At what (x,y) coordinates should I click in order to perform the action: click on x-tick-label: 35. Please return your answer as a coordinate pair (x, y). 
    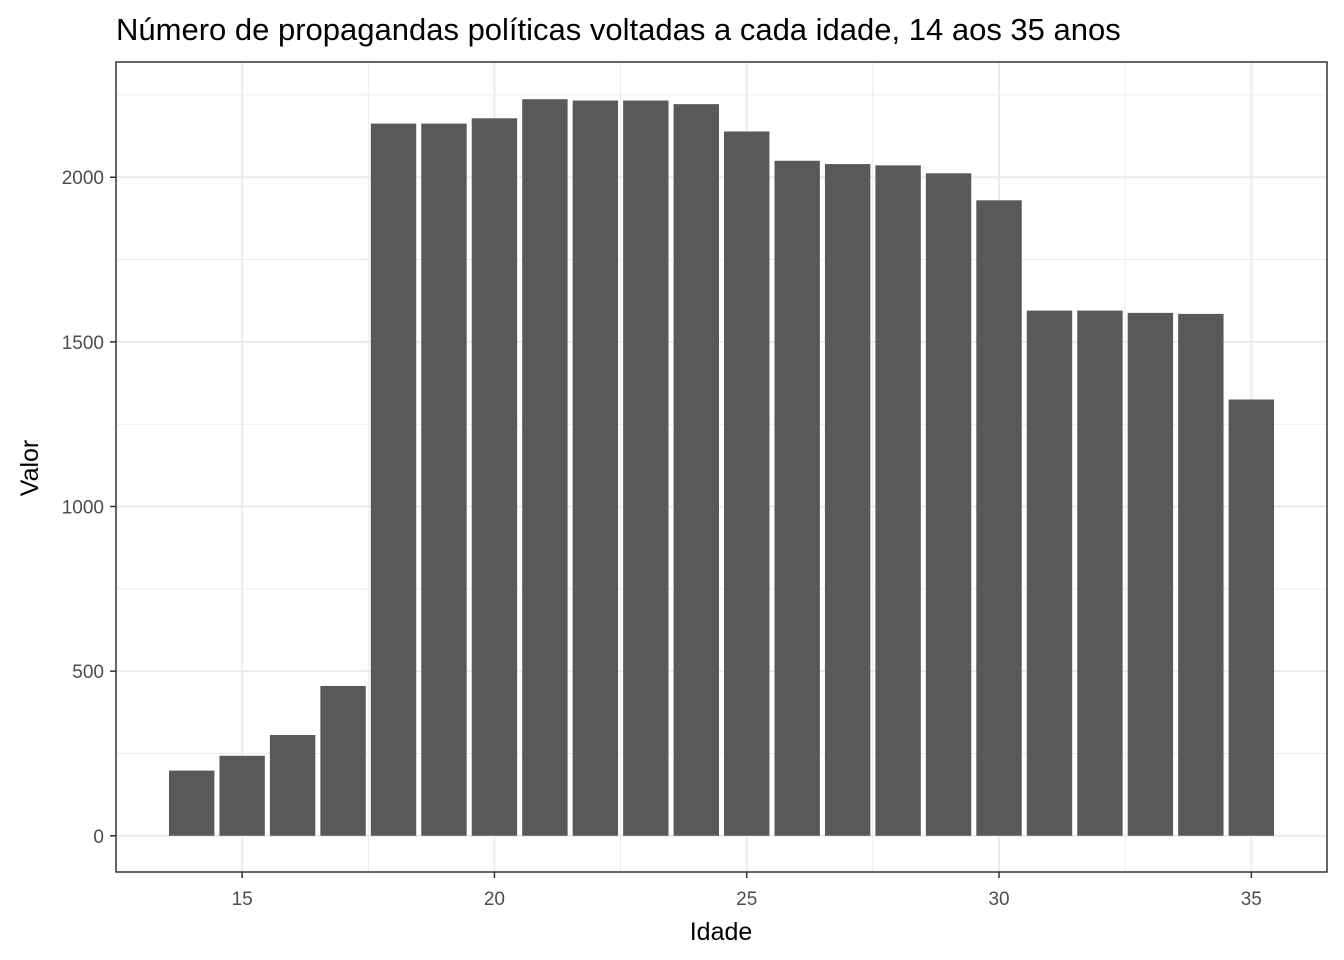
    Looking at the image, I should click on (1251, 899).